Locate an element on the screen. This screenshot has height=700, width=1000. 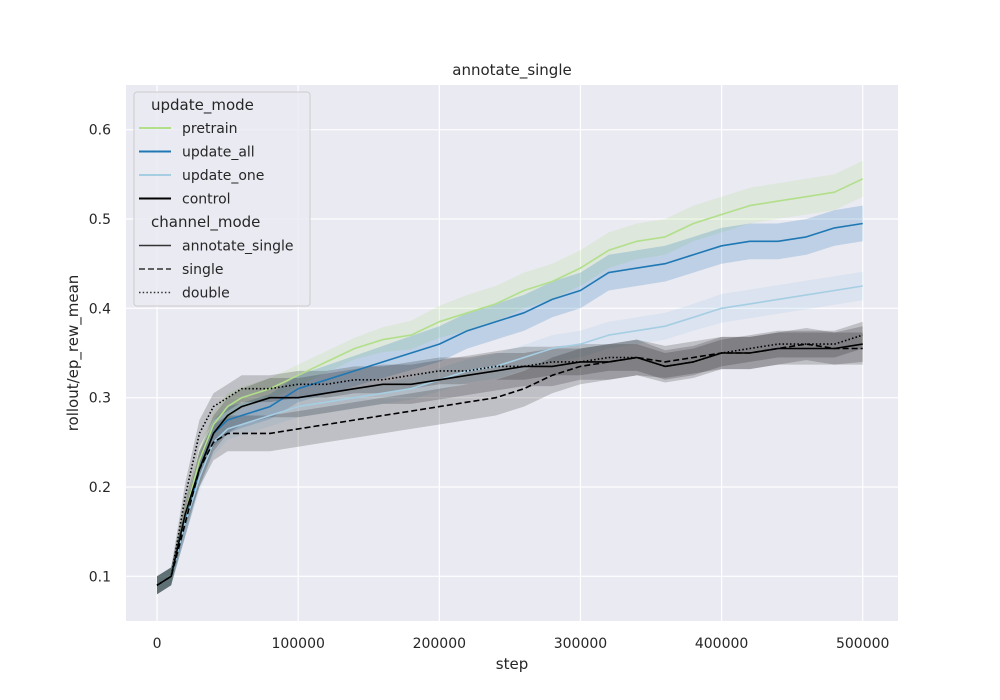
x-axis-label: step is located at coordinates (512, 664).